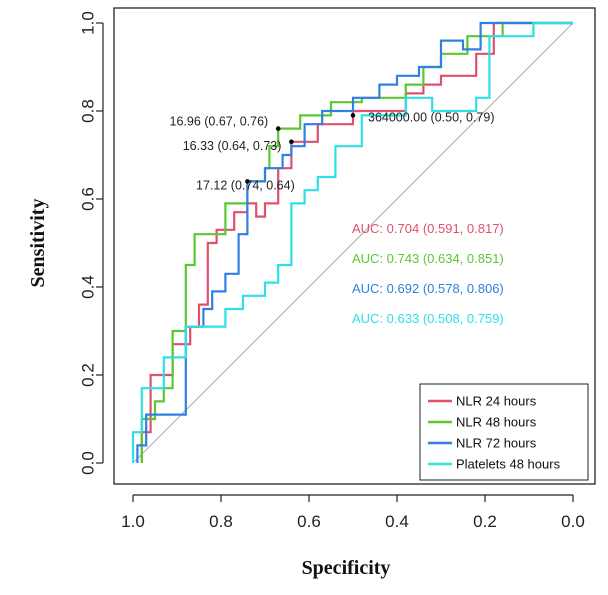 The height and width of the screenshot is (595, 608). What do you see at coordinates (485, 521) in the screenshot?
I see `x-tick-label: 0.2` at bounding box center [485, 521].